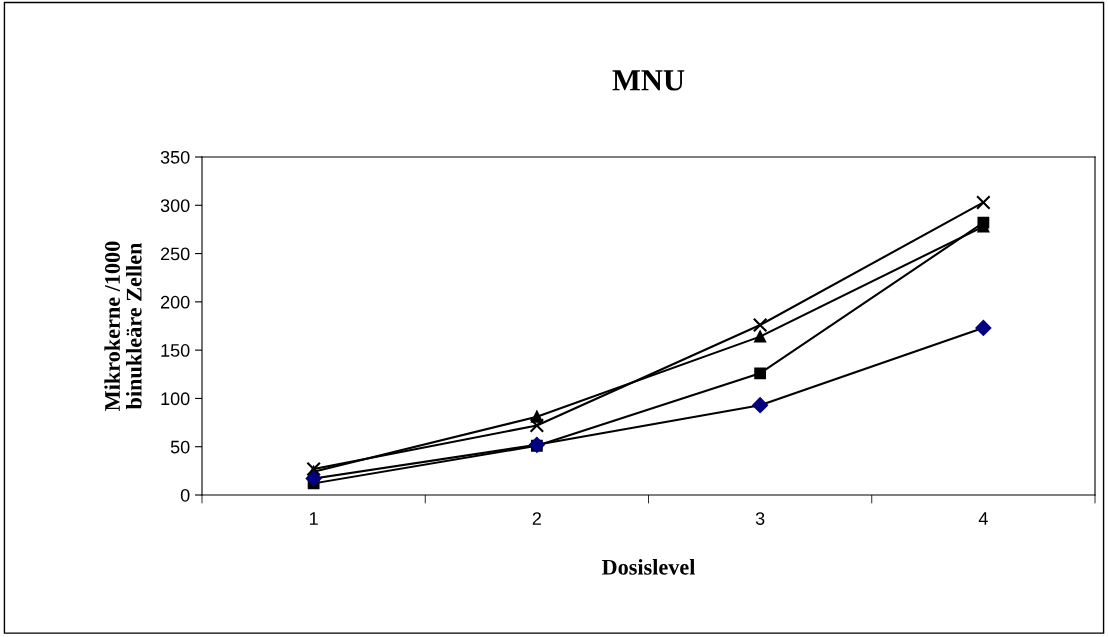 The image size is (1108, 637). What do you see at coordinates (185, 495) in the screenshot?
I see `y-tick-label: 0` at bounding box center [185, 495].